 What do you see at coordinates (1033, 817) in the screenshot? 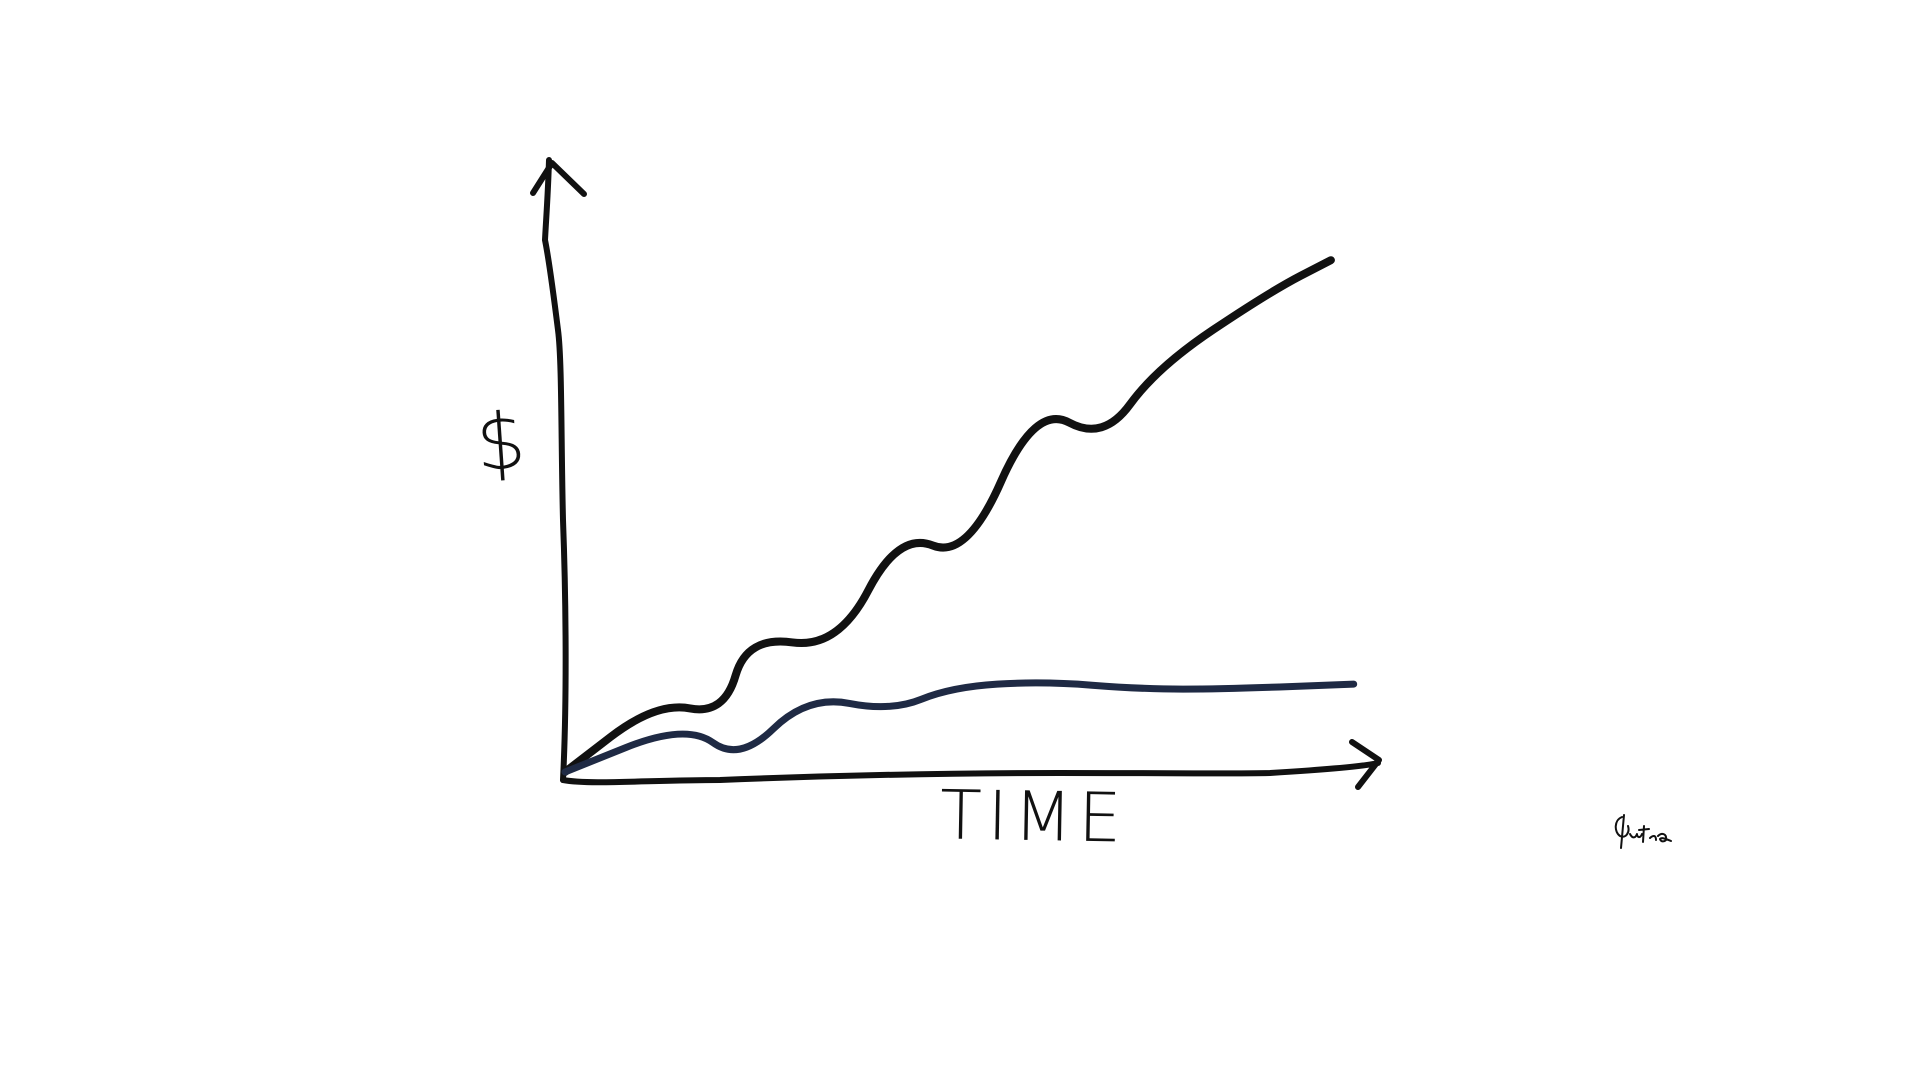
I see `x-axis-label: TIME` at bounding box center [1033, 817].